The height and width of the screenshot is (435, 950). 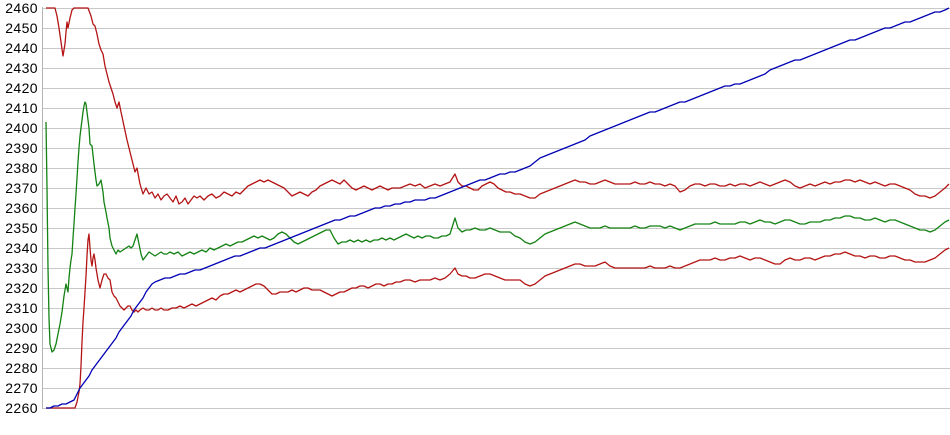 I want to click on y-axis-tick-label: 2410, so click(x=21, y=108).